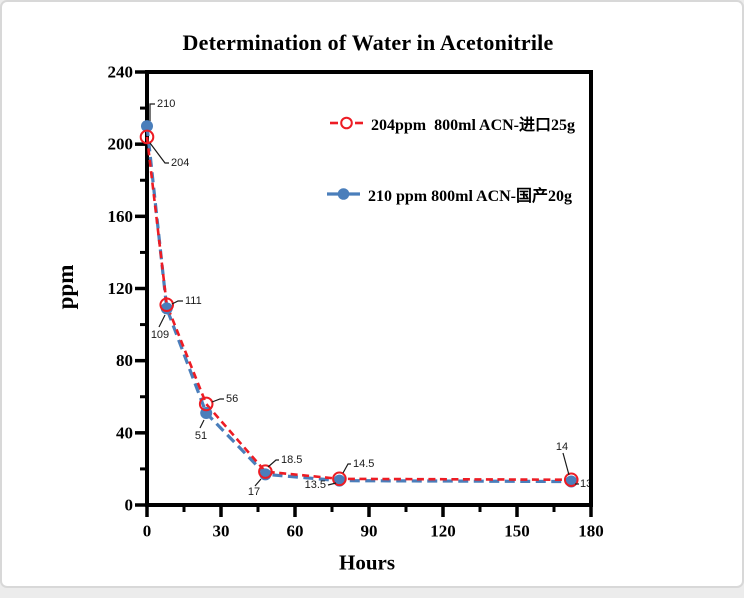  Describe the element at coordinates (363, 464) in the screenshot. I see `annotation-label: 14.5` at that location.